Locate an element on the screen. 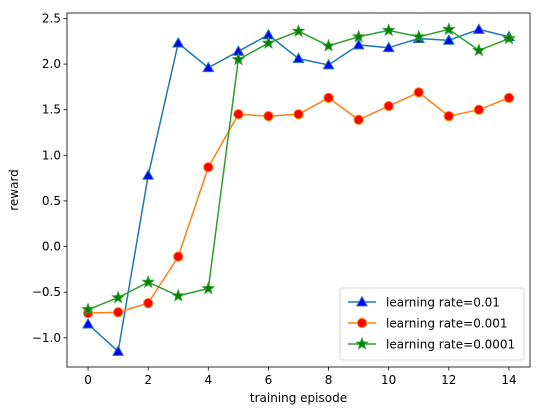 This screenshot has height=413, width=550. y-axis-label: reward is located at coordinates (14, 190).